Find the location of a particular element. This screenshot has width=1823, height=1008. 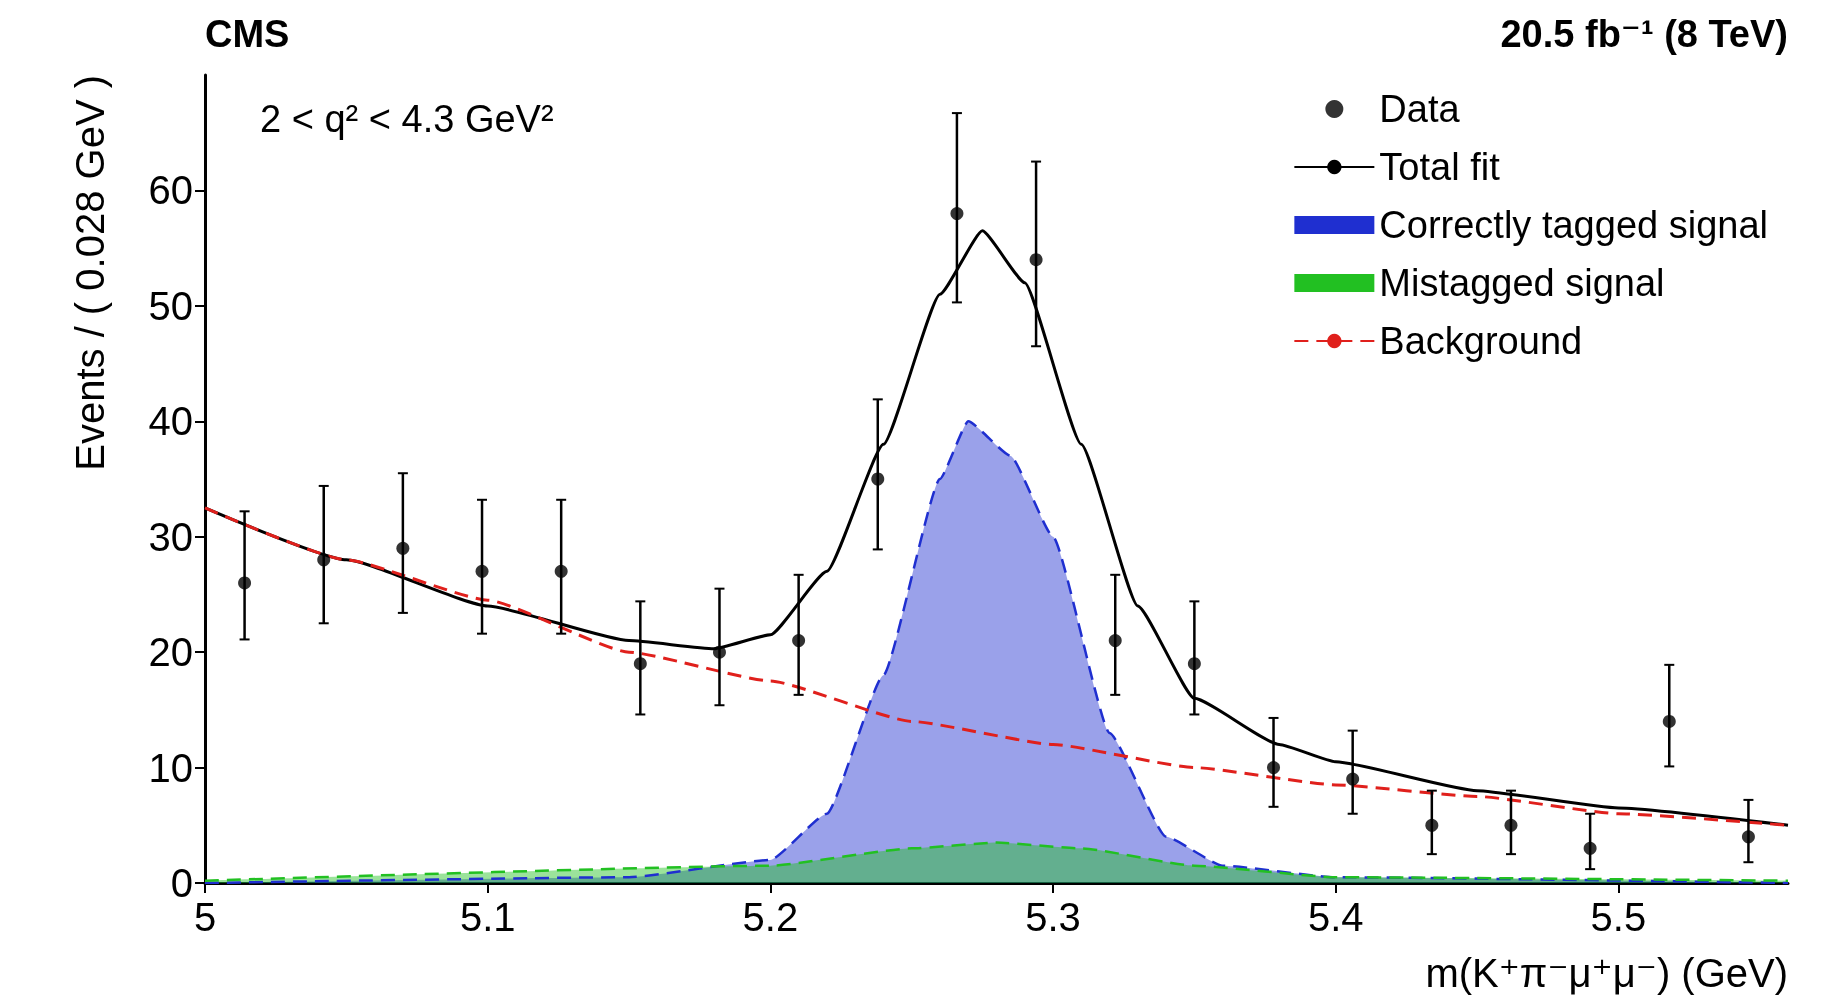

x-tick-label: 5.4 is located at coordinates (1335, 917).